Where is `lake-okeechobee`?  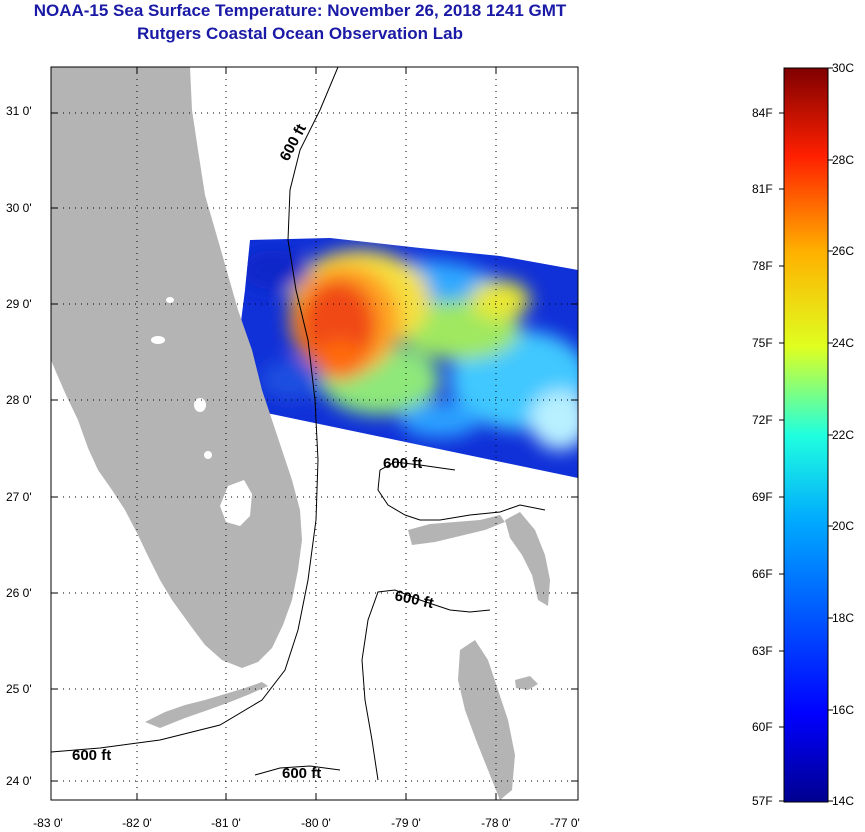 lake-okeechobee is located at coordinates (236, 503).